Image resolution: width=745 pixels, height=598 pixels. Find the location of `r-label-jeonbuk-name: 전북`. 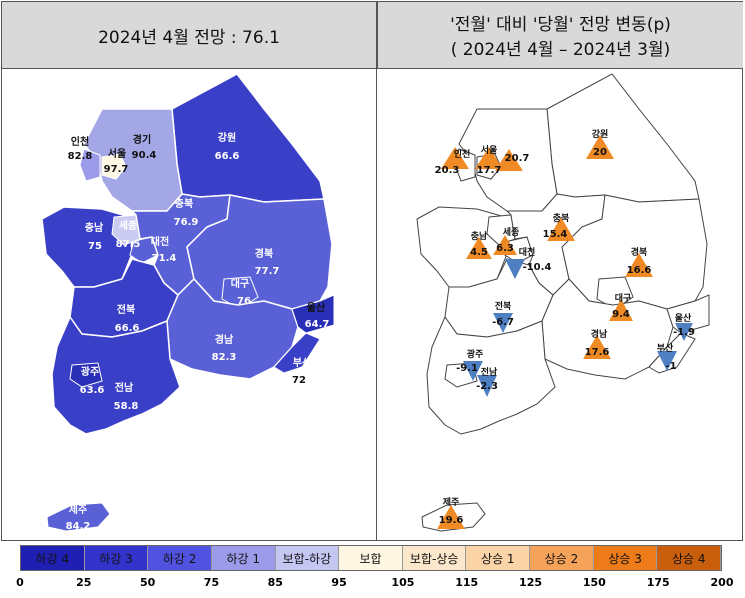

r-label-jeonbuk-name: 전북 is located at coordinates (503, 306).